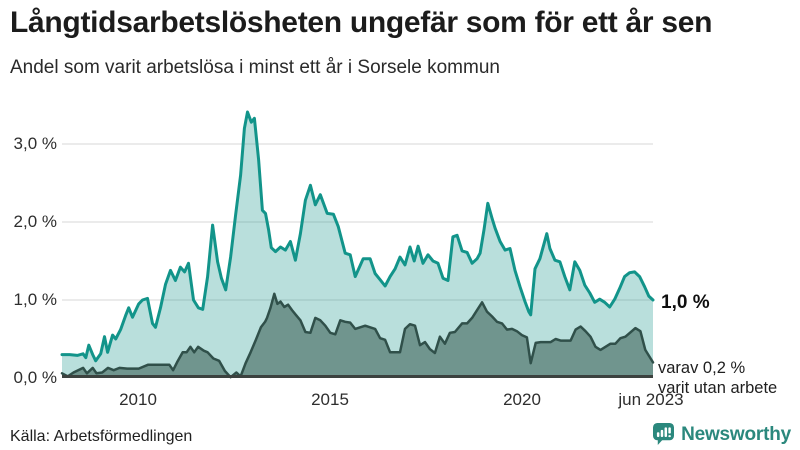 The height and width of the screenshot is (450, 800). I want to click on y-axis-tick-label: 3,0 %, so click(35, 143).